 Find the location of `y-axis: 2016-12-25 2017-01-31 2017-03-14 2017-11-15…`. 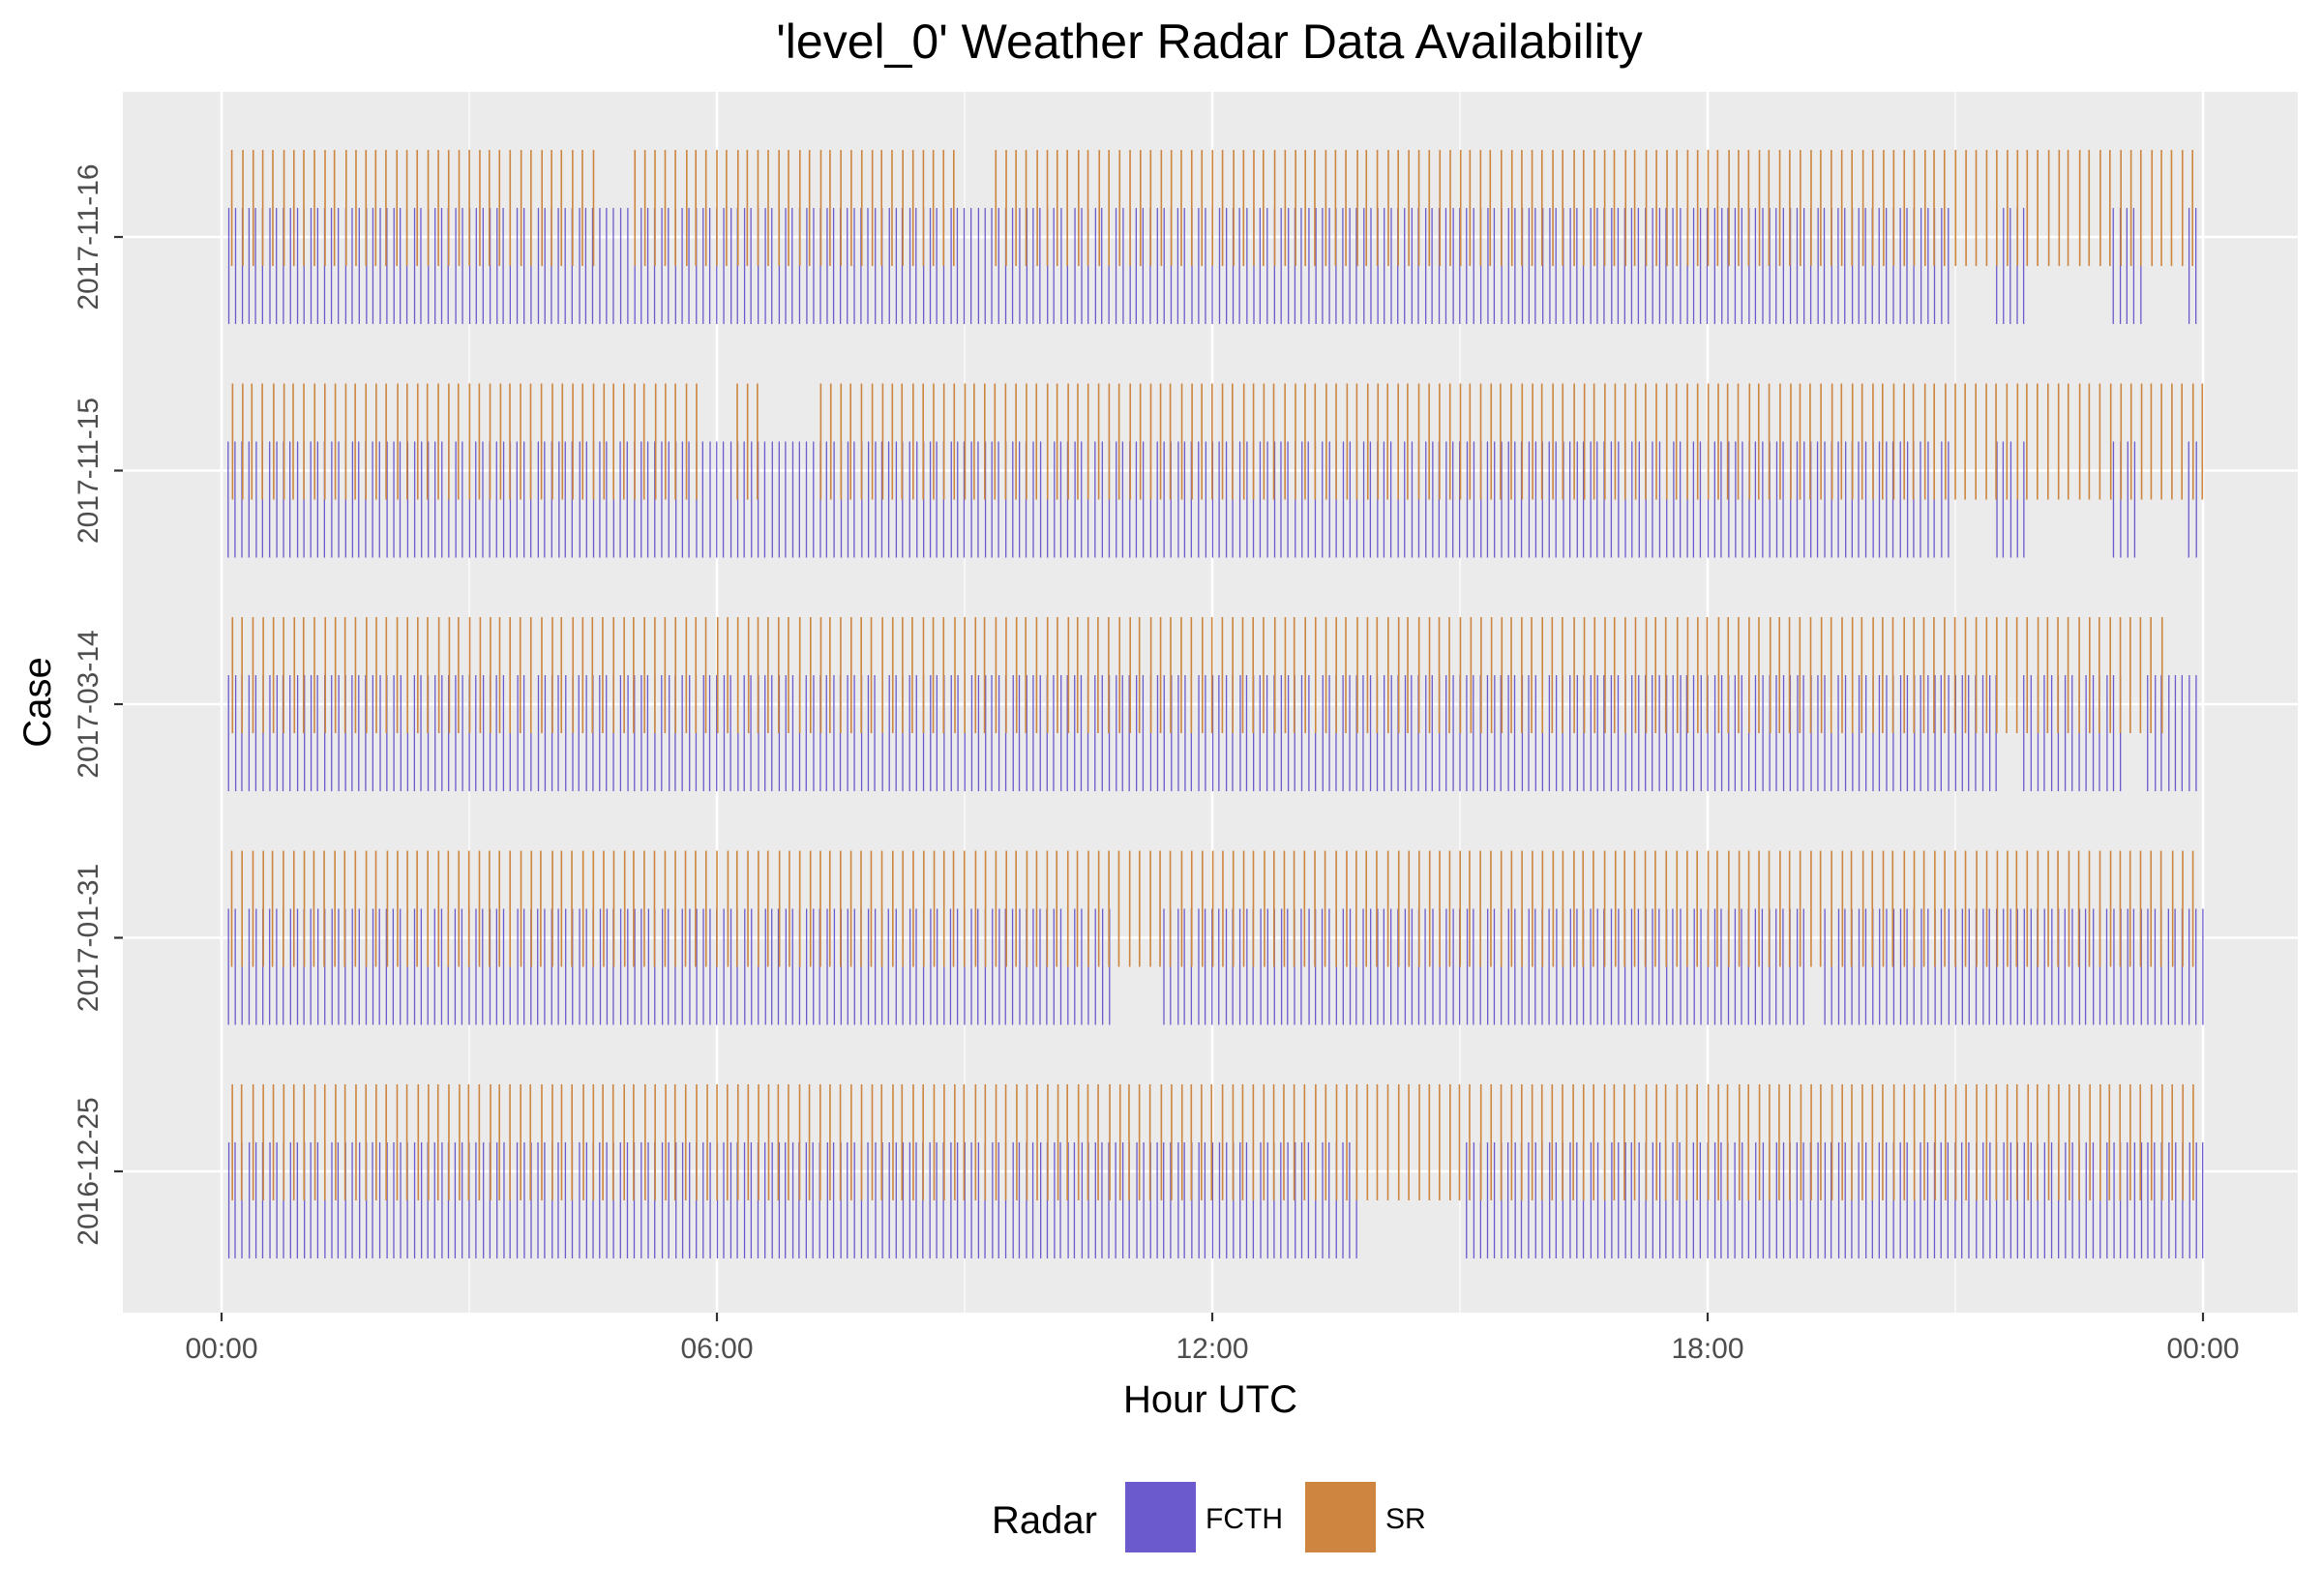

y-axis: 2016-12-25 2017-01-31 2017-03-14 2017-11-15… is located at coordinates (98, 704).